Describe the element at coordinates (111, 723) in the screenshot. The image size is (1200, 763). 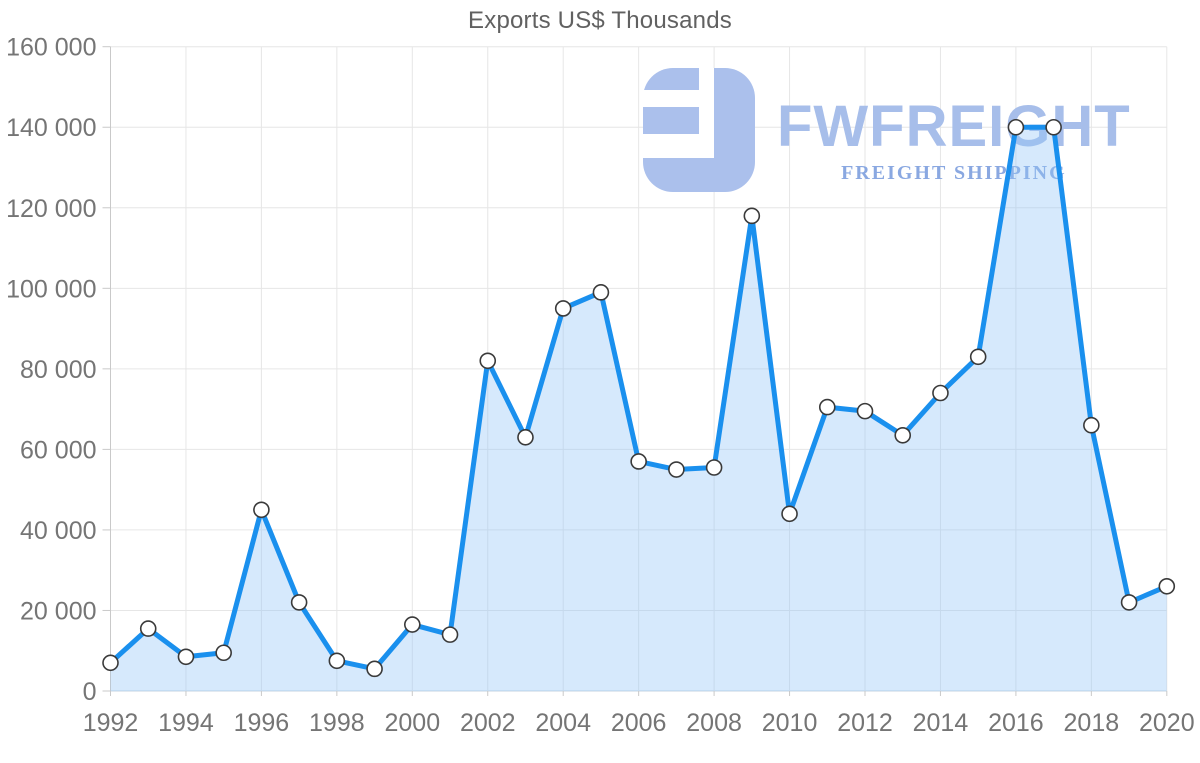
I see `x-axis-label: 1992` at that location.